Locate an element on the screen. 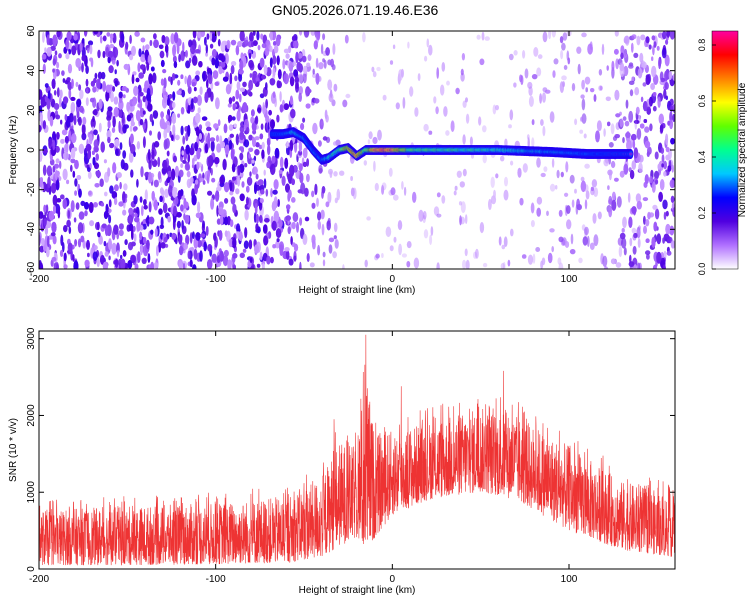 This screenshot has height=600, width=750. y-tick-label: 3000 is located at coordinates (31, 338).